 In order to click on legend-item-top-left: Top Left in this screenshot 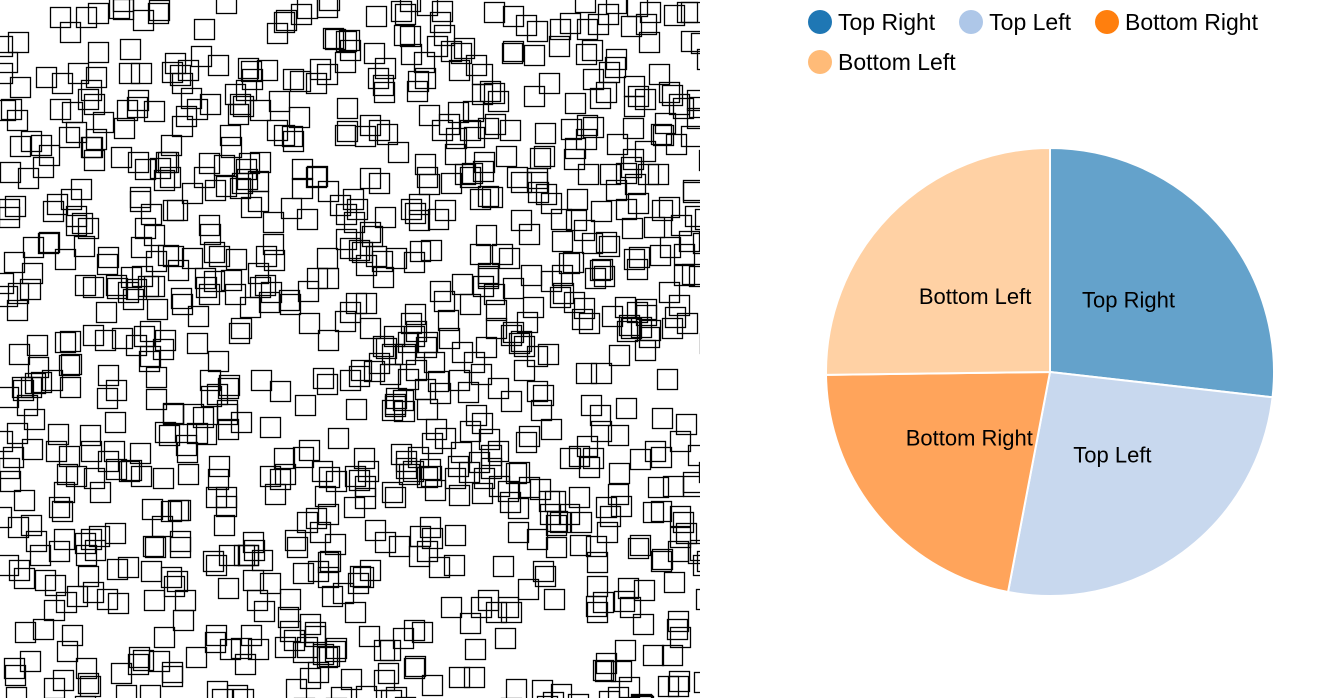, I will do `click(1015, 22)`.